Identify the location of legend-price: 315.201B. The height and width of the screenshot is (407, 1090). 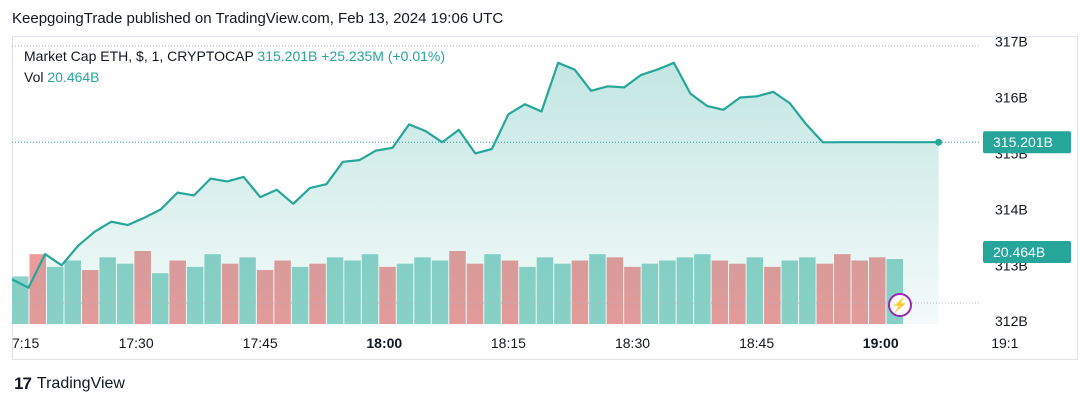
(287, 56).